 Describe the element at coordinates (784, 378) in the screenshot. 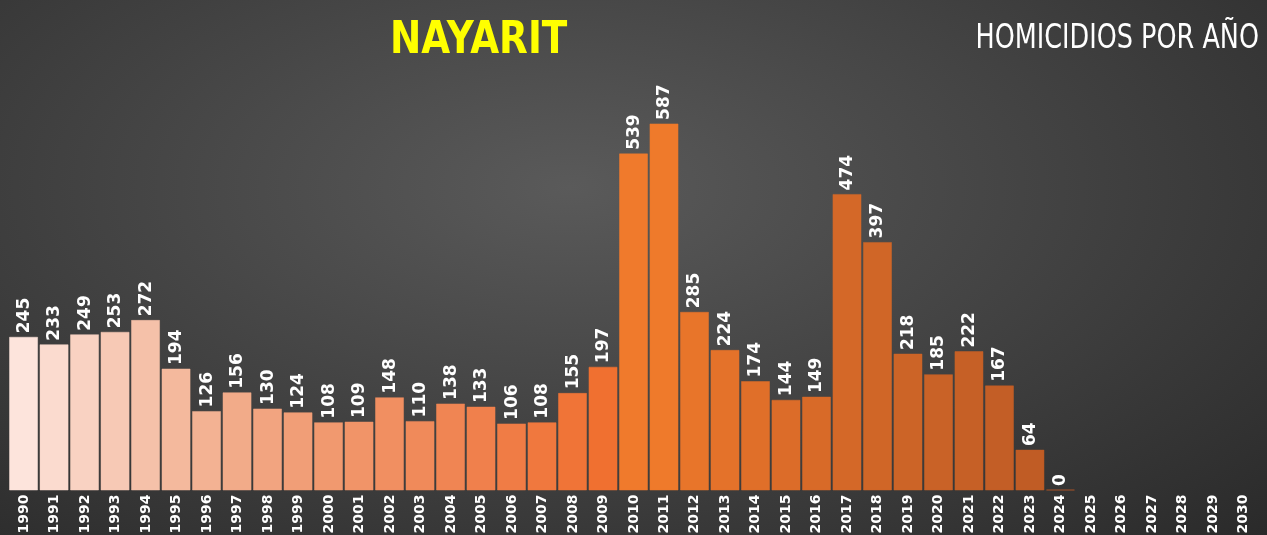

I see `data-label: 144` at that location.